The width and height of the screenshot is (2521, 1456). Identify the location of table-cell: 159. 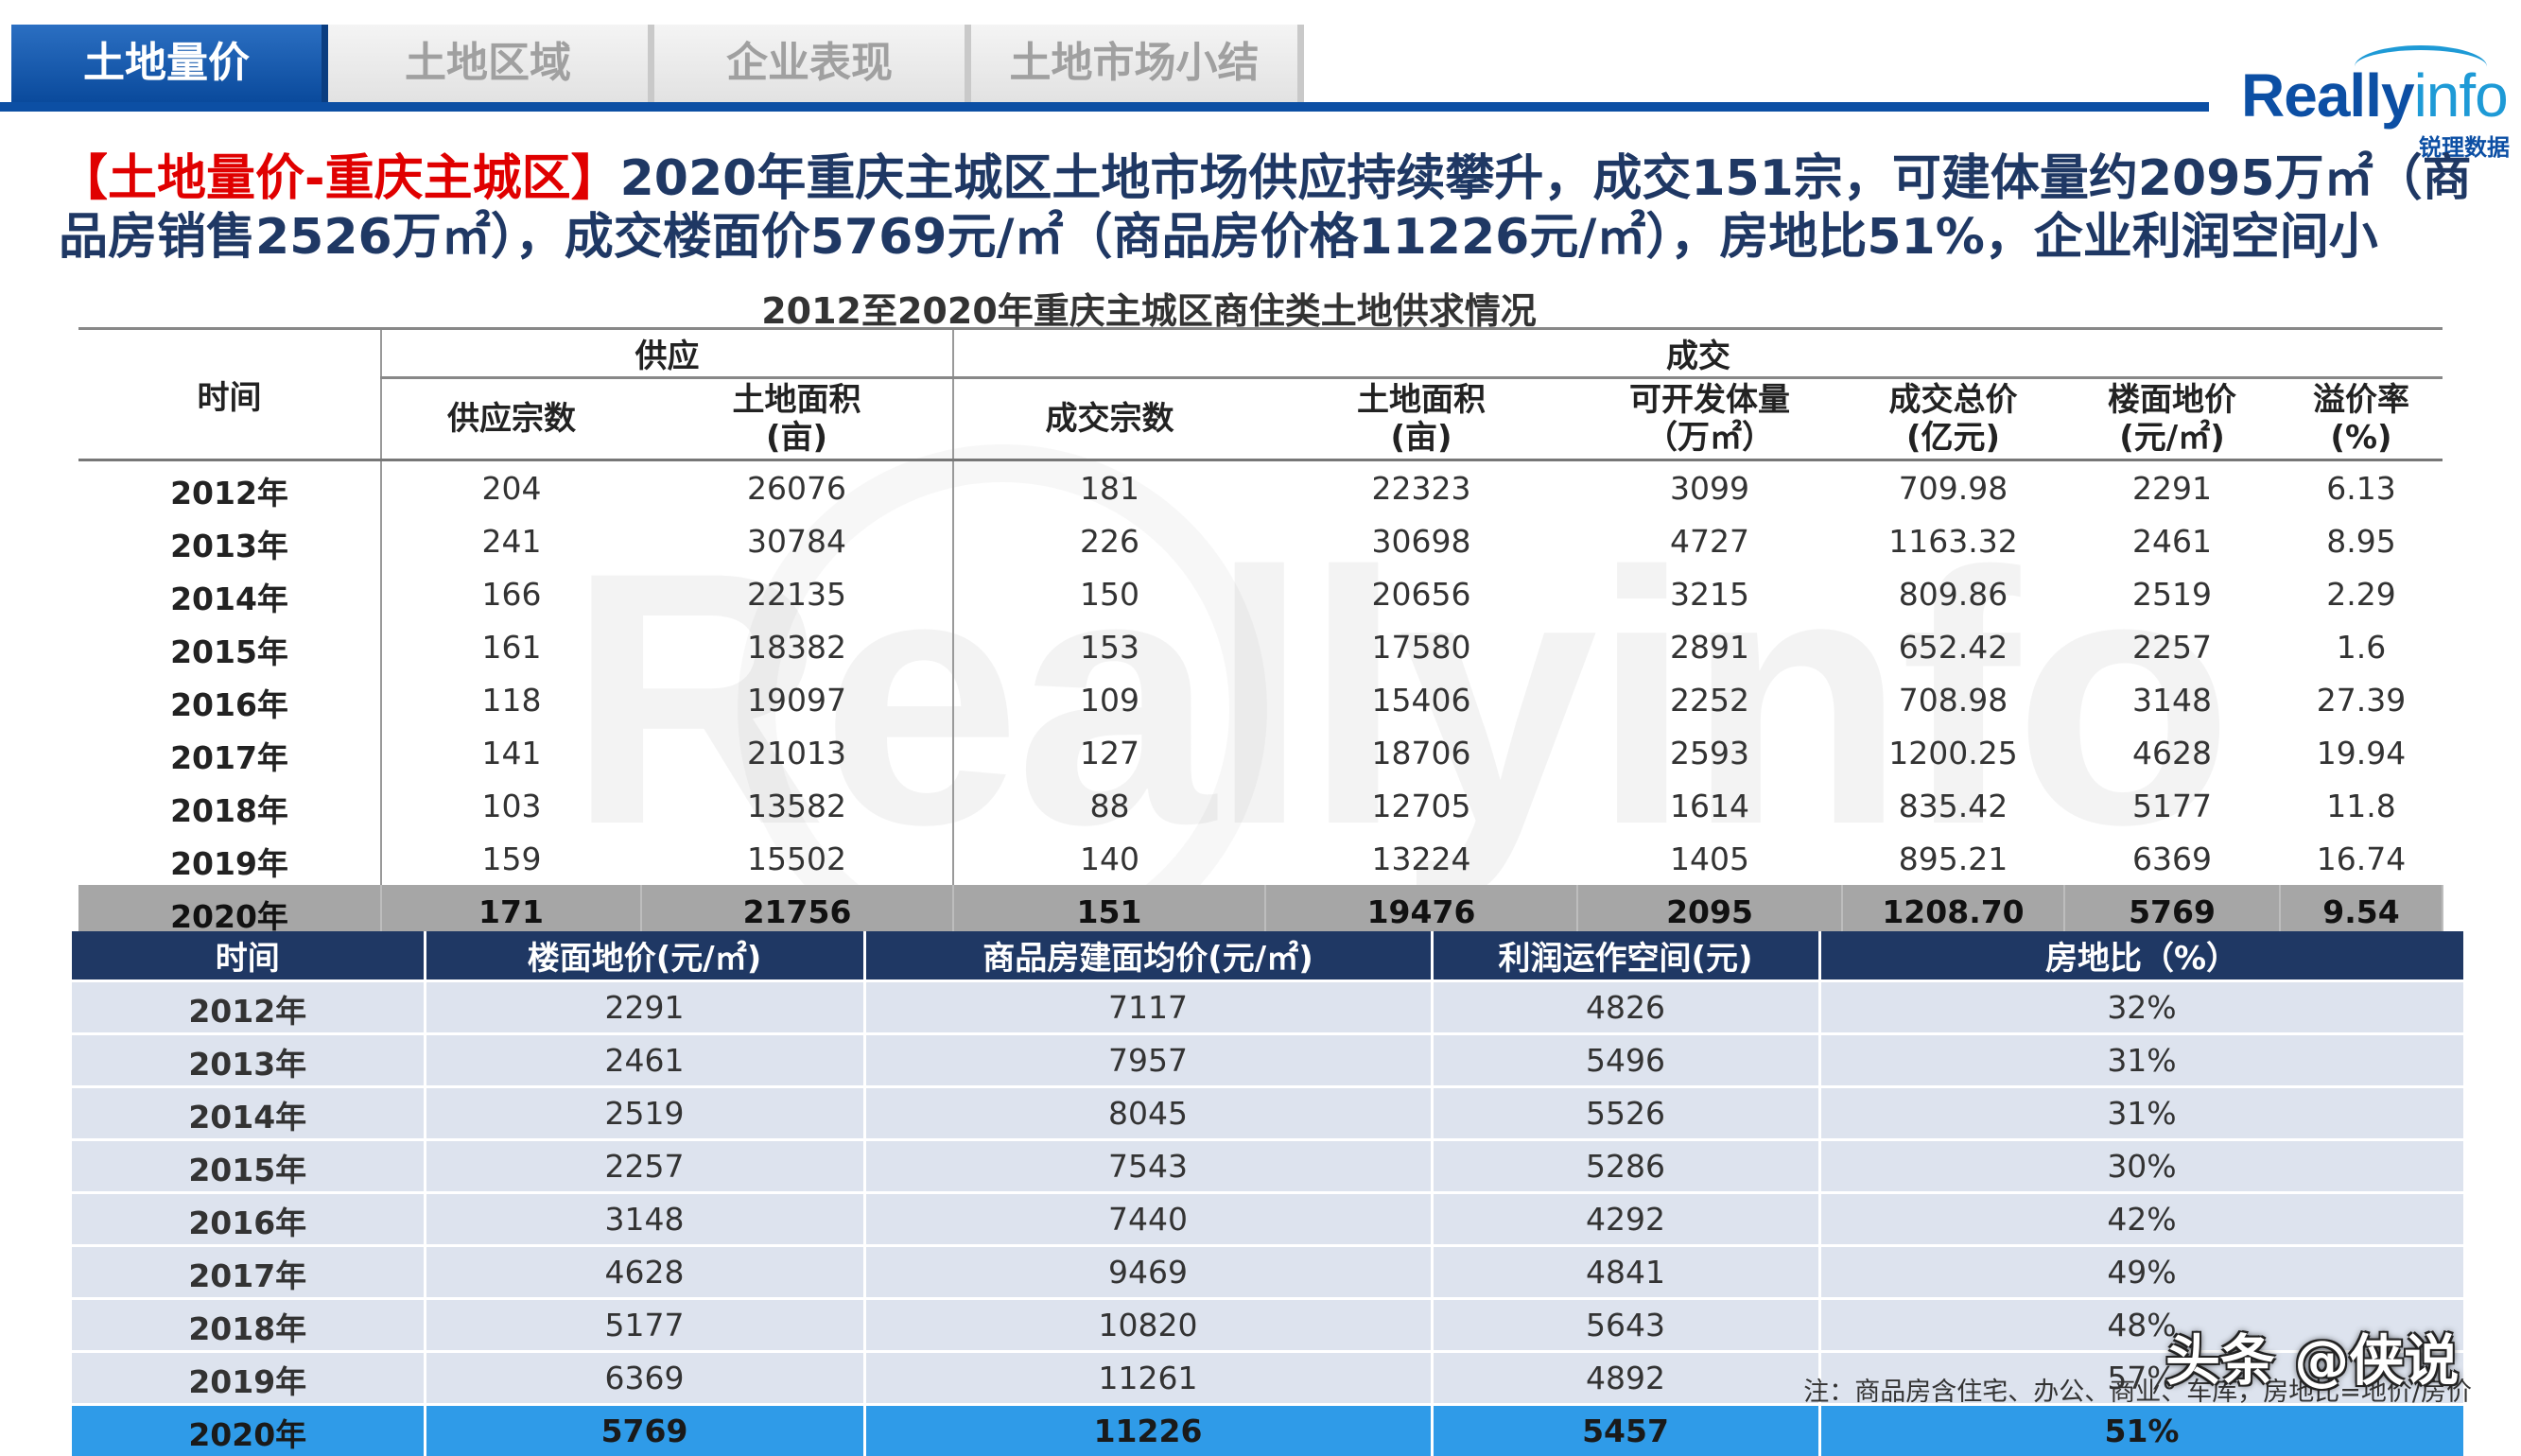
(511, 858).